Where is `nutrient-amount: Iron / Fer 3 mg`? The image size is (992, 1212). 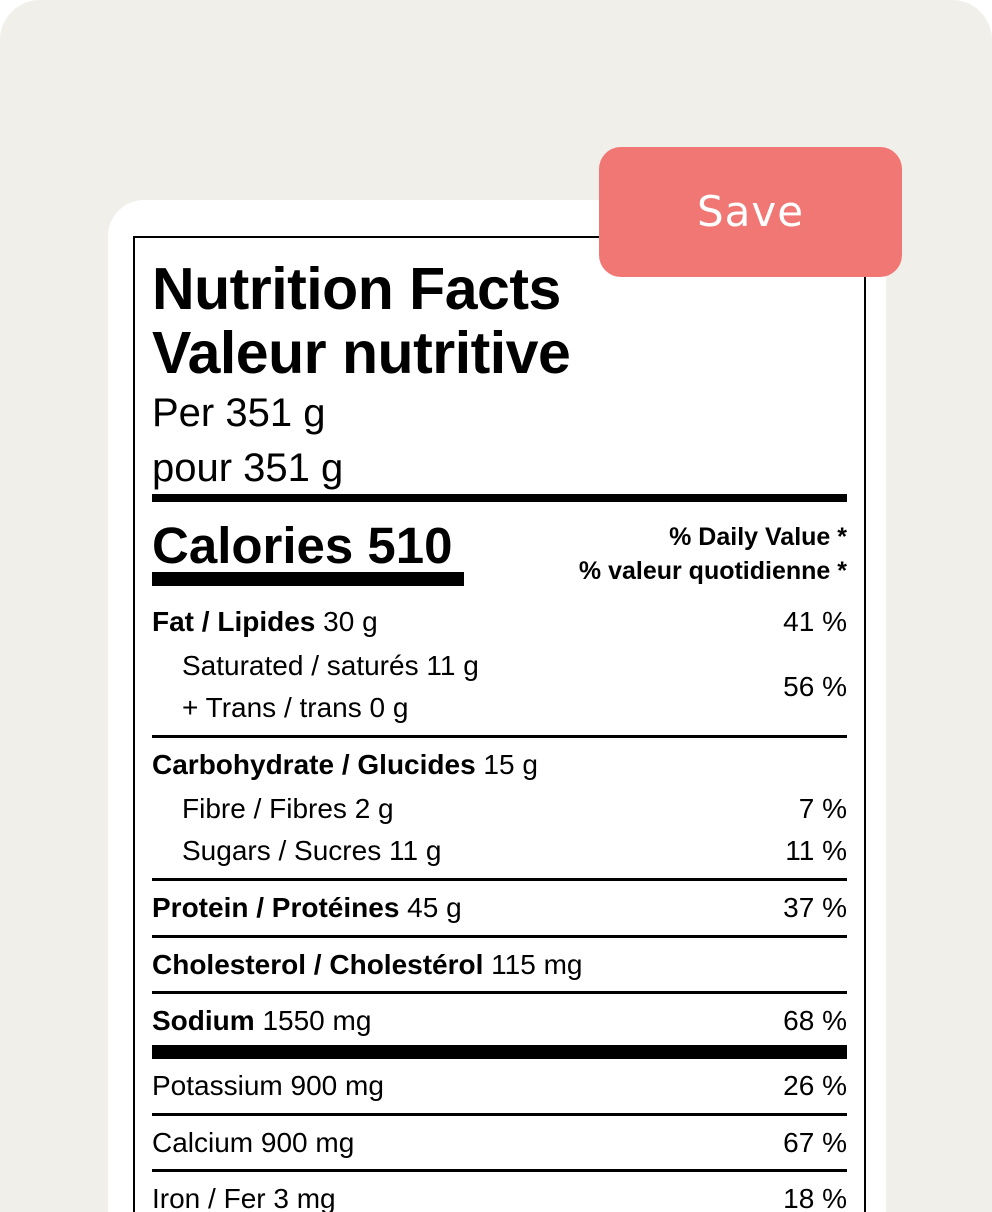
nutrient-amount: Iron / Fer 3 mg is located at coordinates (244, 1197).